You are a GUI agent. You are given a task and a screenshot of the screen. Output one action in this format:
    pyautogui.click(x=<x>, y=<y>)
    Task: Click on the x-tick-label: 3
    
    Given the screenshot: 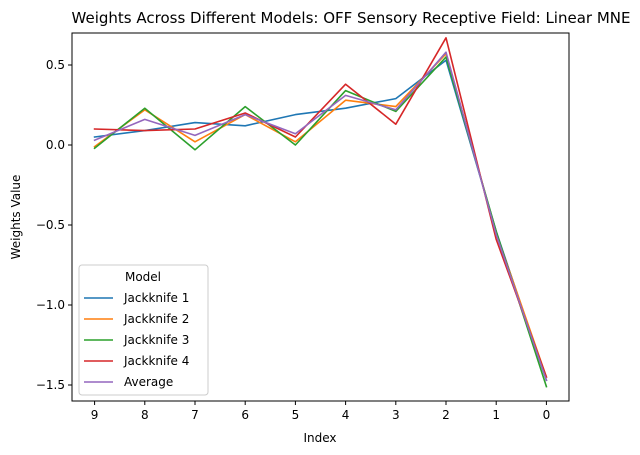 What is the action you would take?
    pyautogui.click(x=396, y=415)
    